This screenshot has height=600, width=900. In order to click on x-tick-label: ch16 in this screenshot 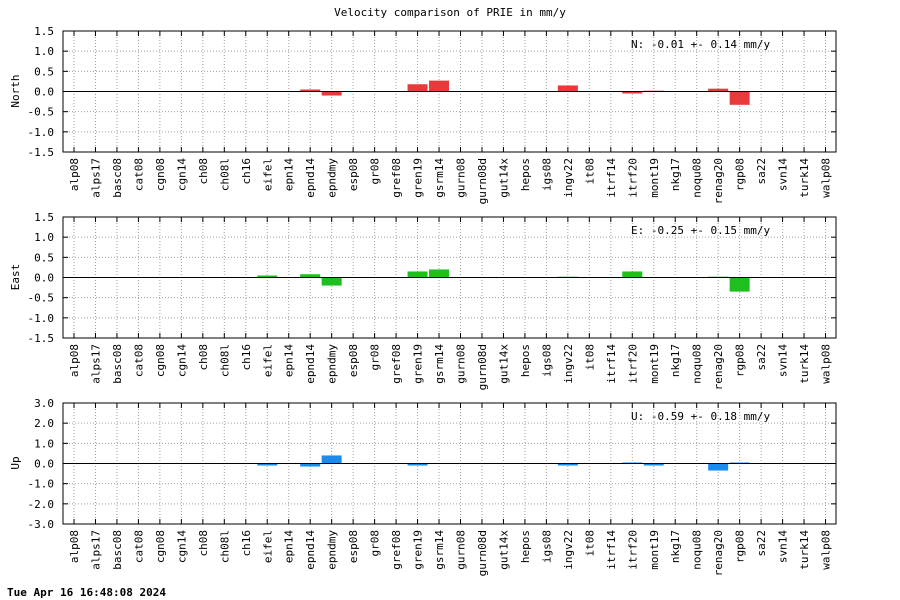, I will do `click(246, 171)`.